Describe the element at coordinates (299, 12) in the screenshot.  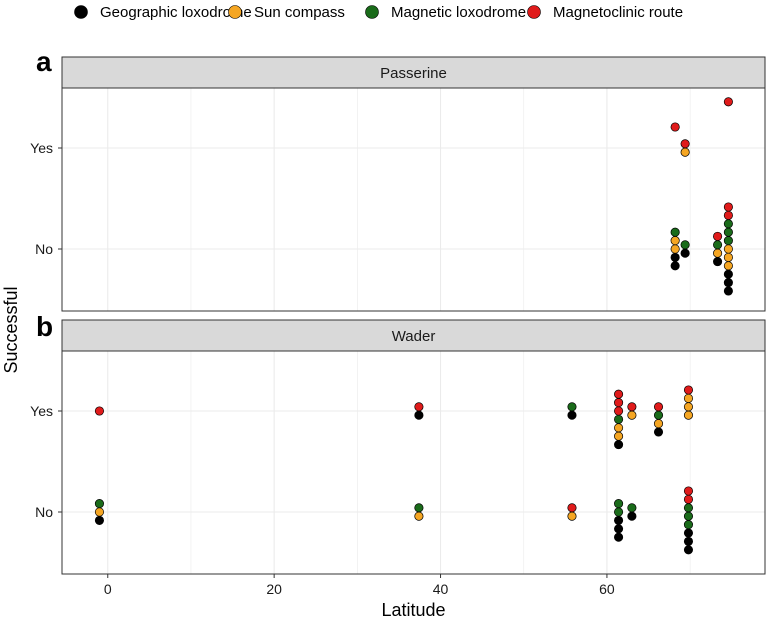
I see `legend-label-sun-compass: Sun compass` at that location.